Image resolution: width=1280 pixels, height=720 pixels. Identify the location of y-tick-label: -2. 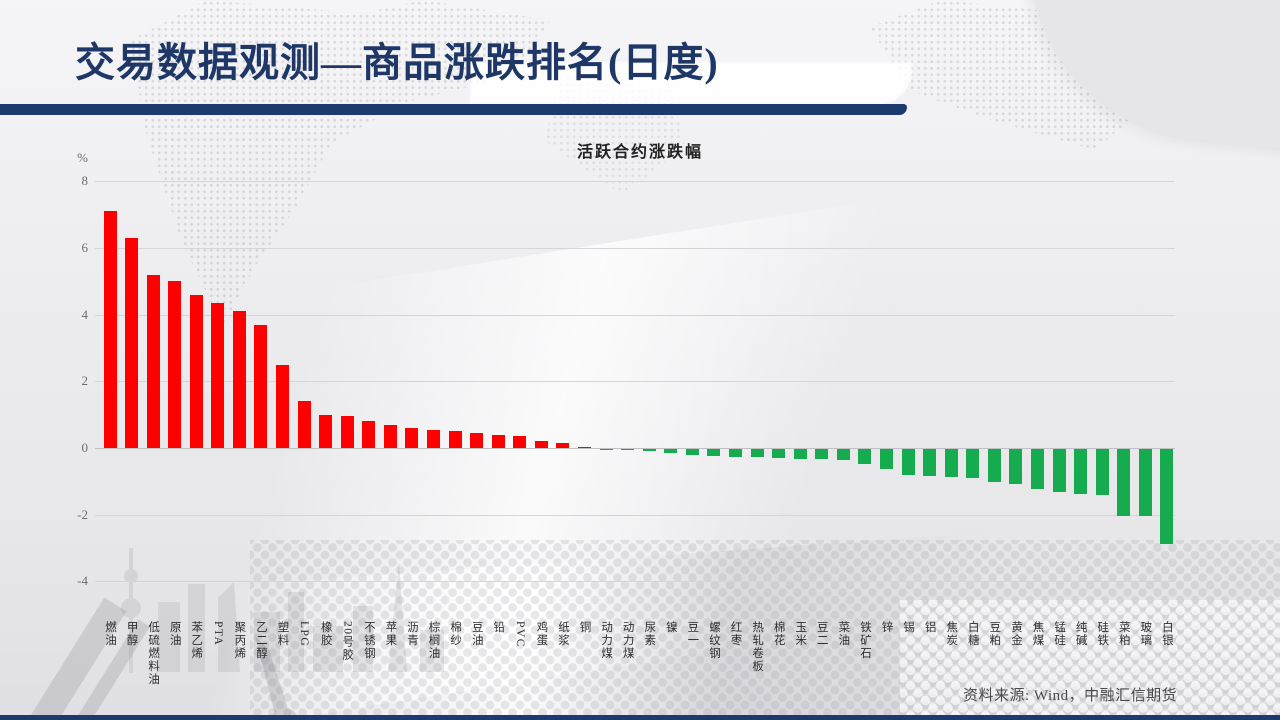
(82, 514).